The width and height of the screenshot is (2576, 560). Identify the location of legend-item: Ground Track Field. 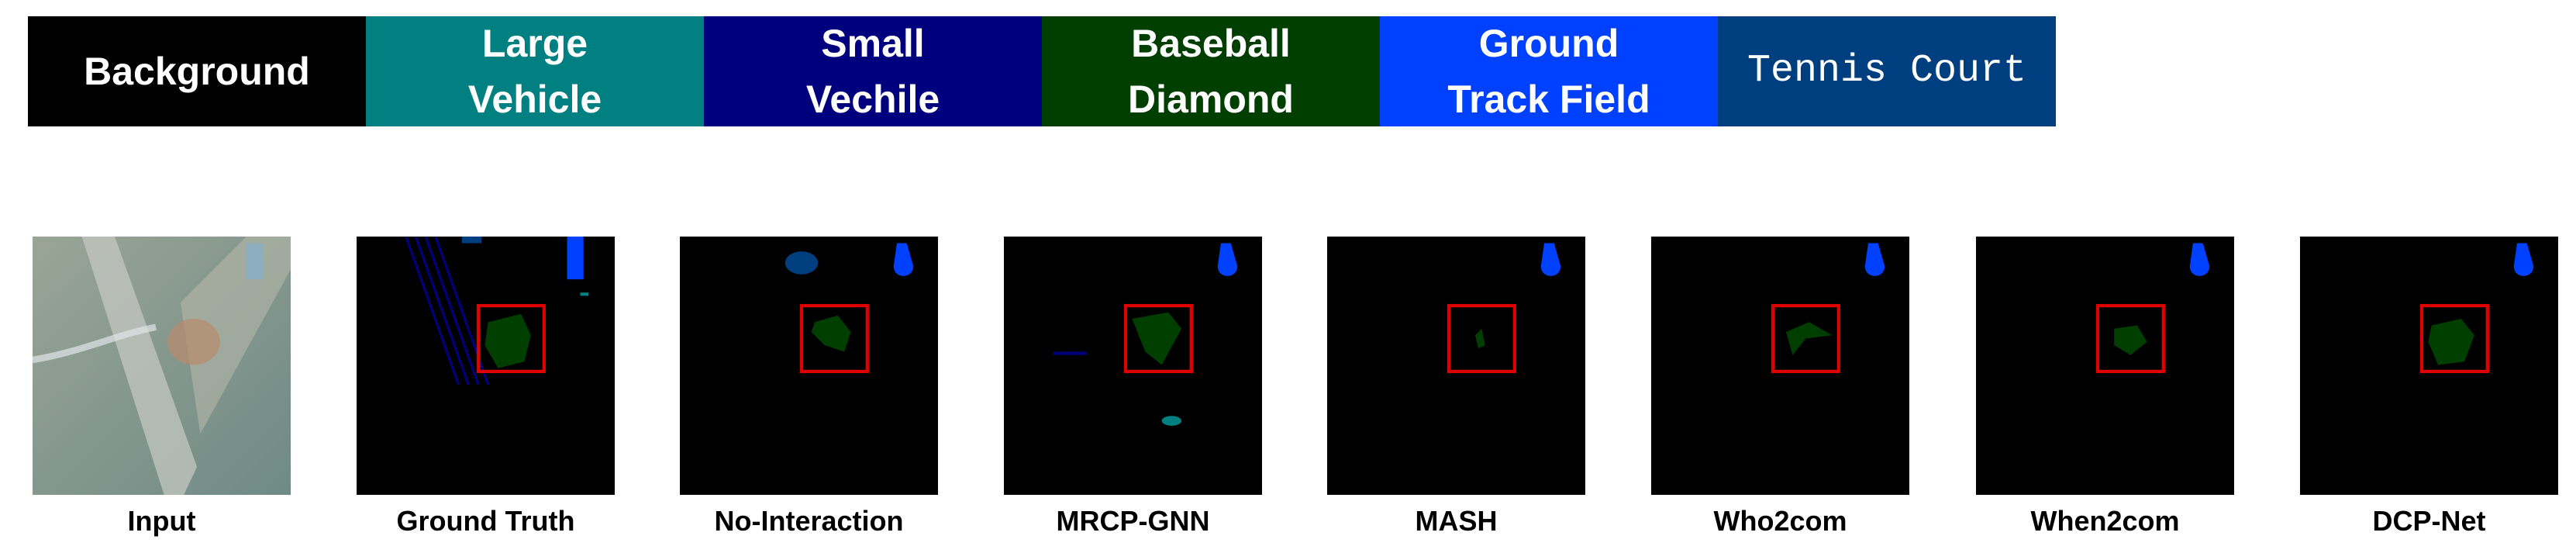
(1549, 71).